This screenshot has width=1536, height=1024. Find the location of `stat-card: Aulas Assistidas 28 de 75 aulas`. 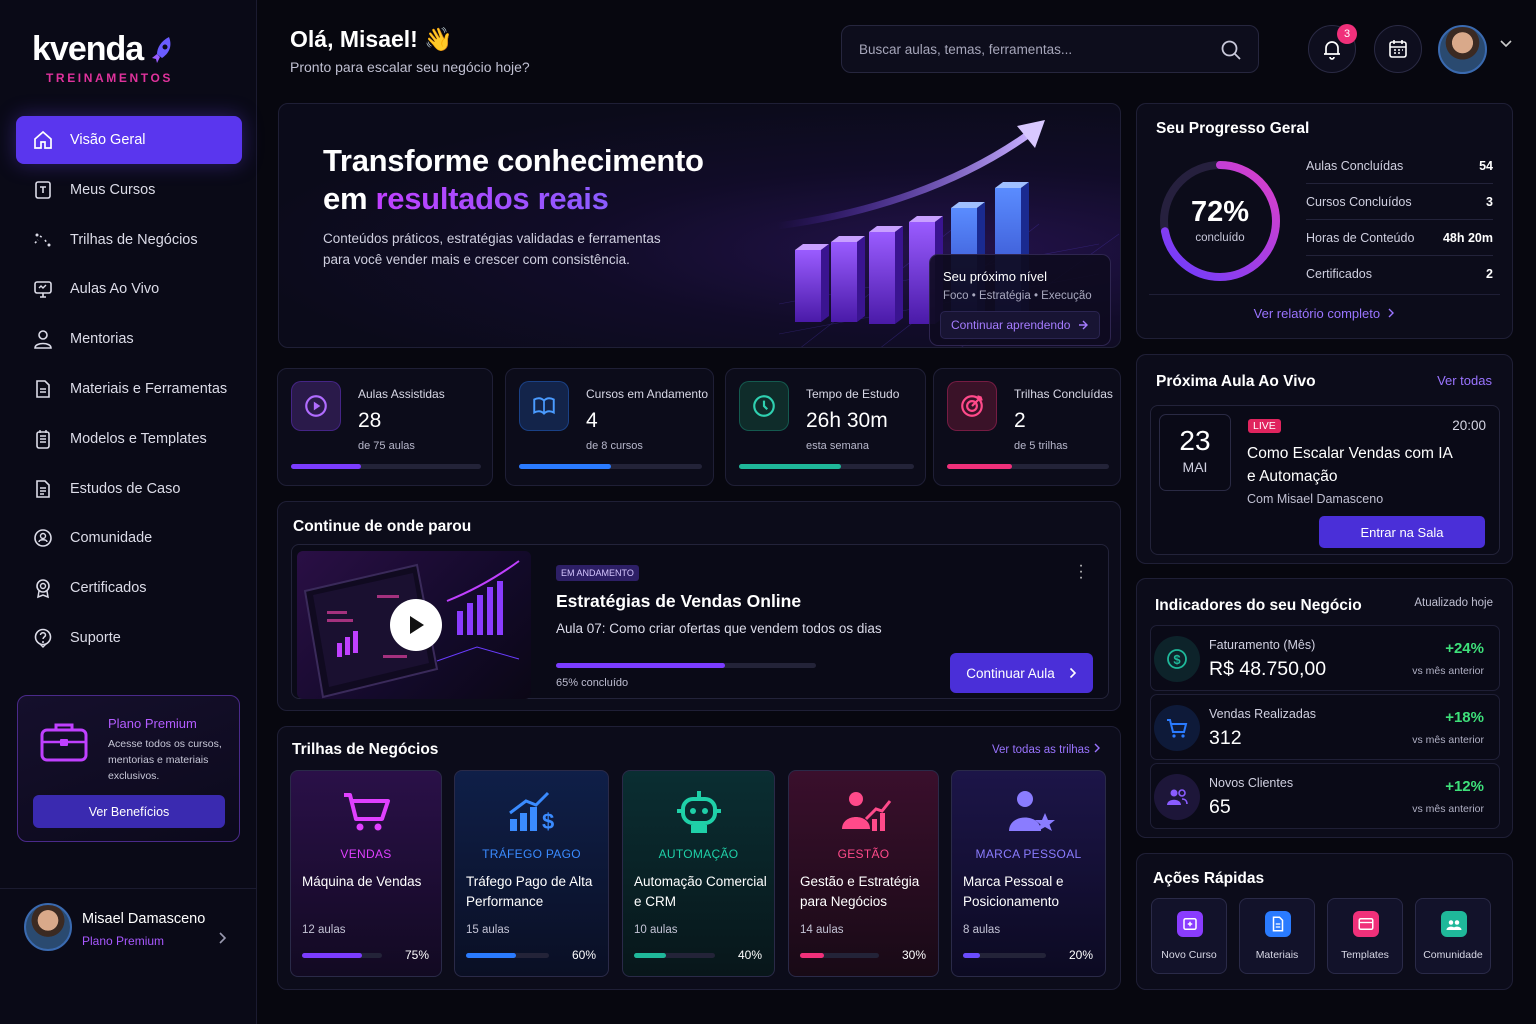

stat-card: Aulas Assistidas 28 de 75 aulas is located at coordinates (385, 427).